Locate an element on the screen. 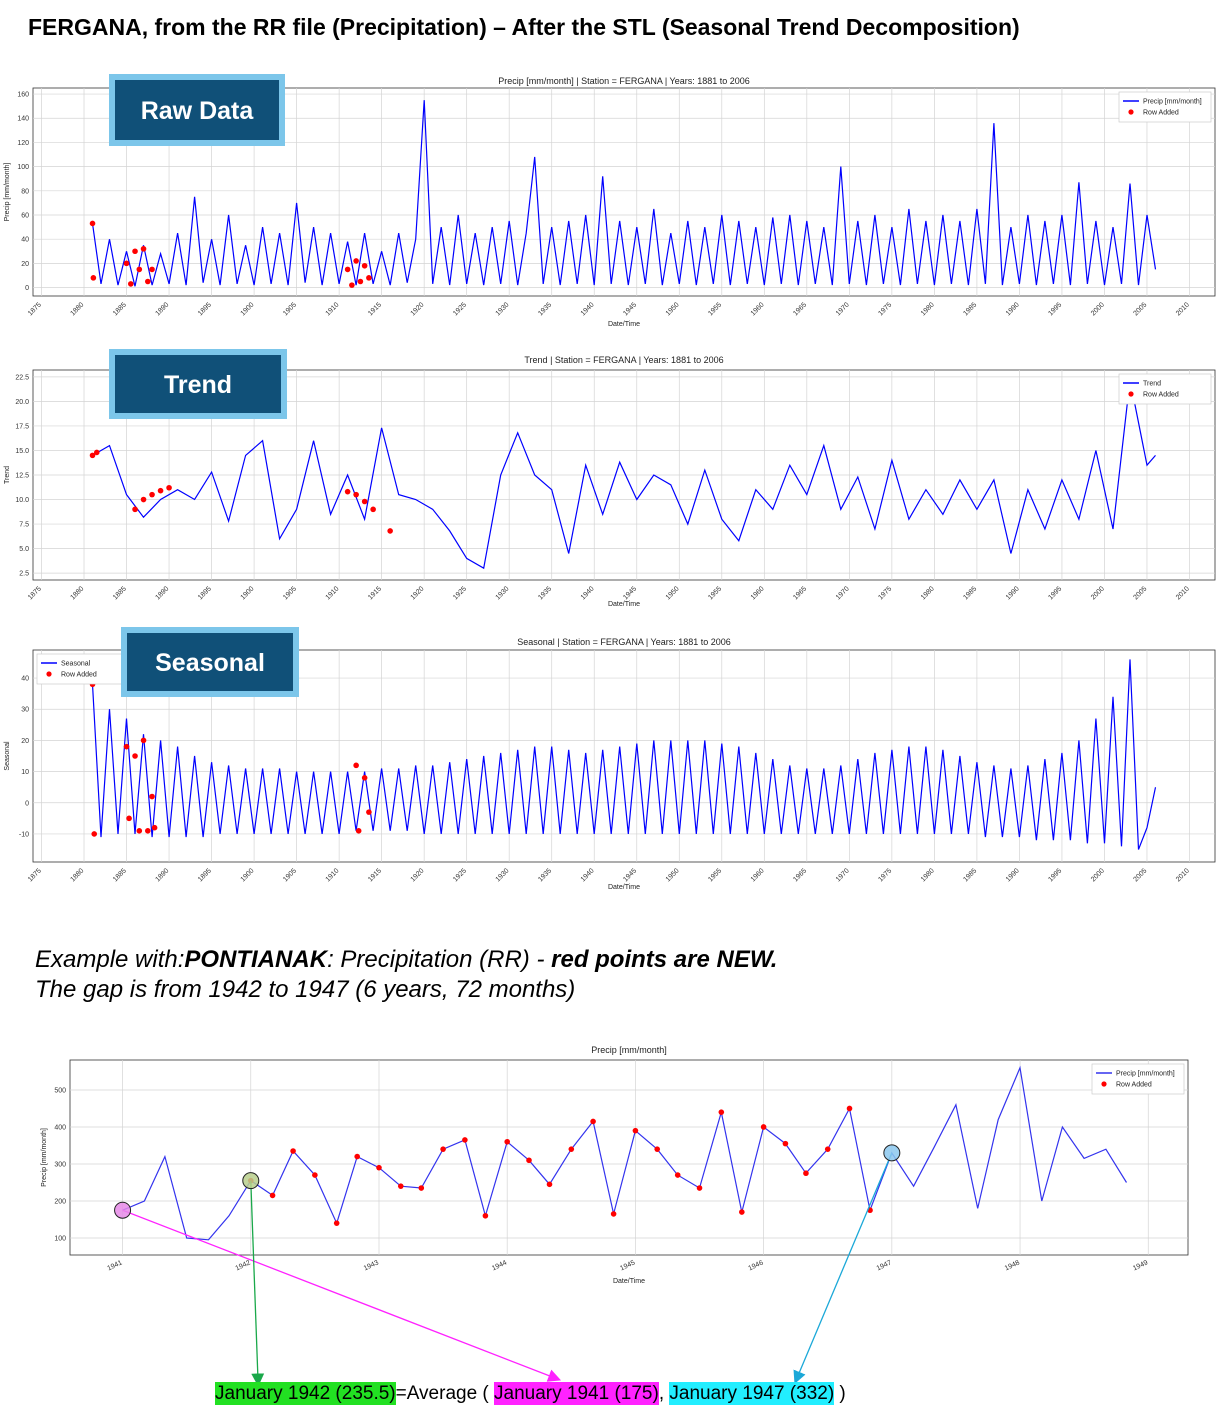 This screenshot has width=1220, height=1425. y-axis-label: Precip [mm/month] is located at coordinates (7, 192).